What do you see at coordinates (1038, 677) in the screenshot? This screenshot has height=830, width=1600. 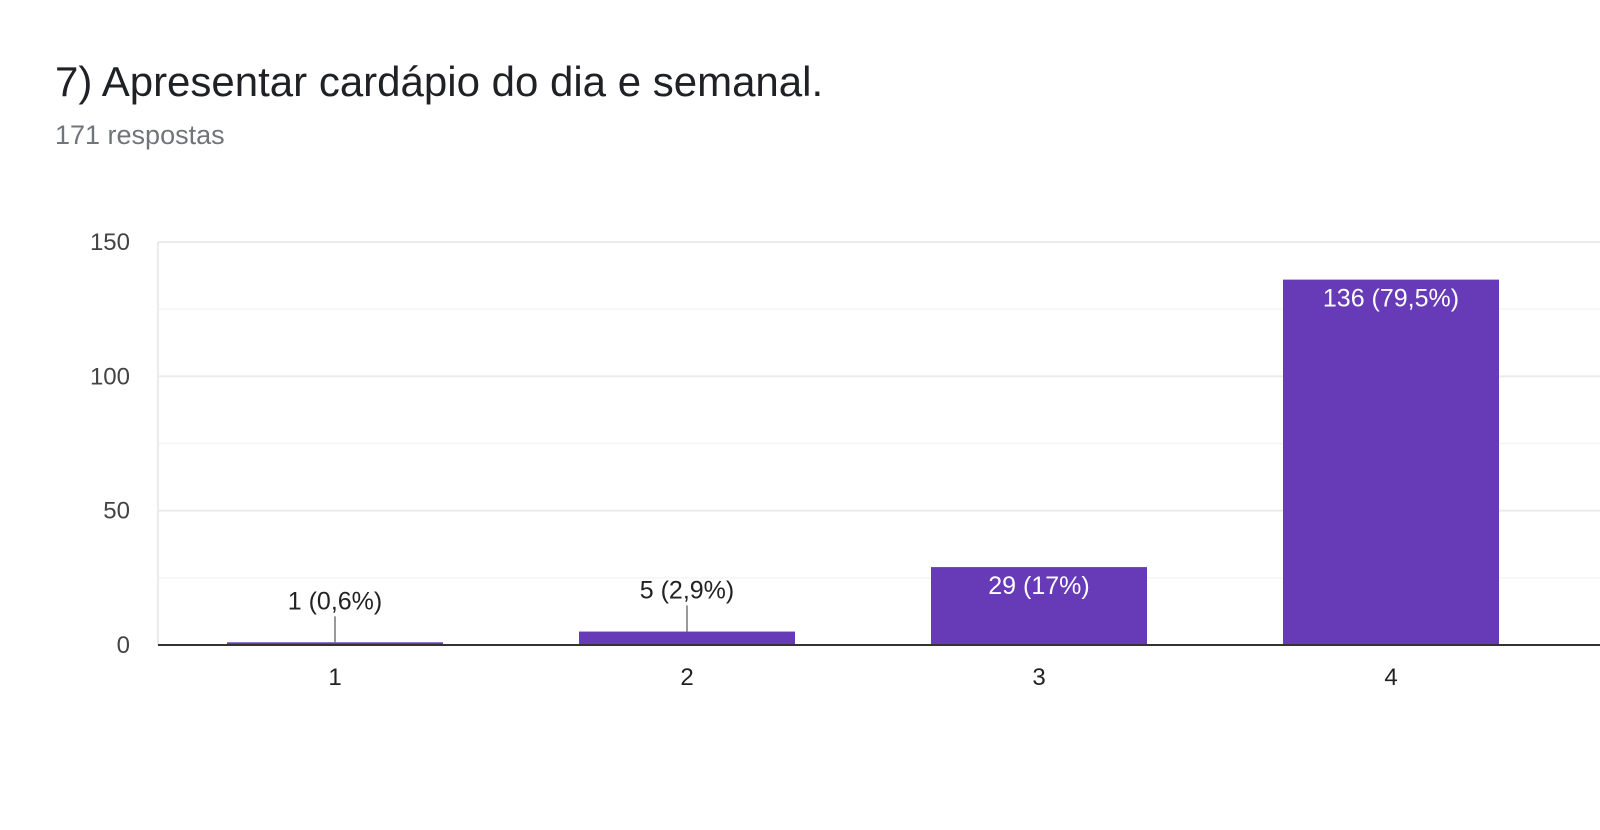 I see `x-tick-label: 3` at bounding box center [1038, 677].